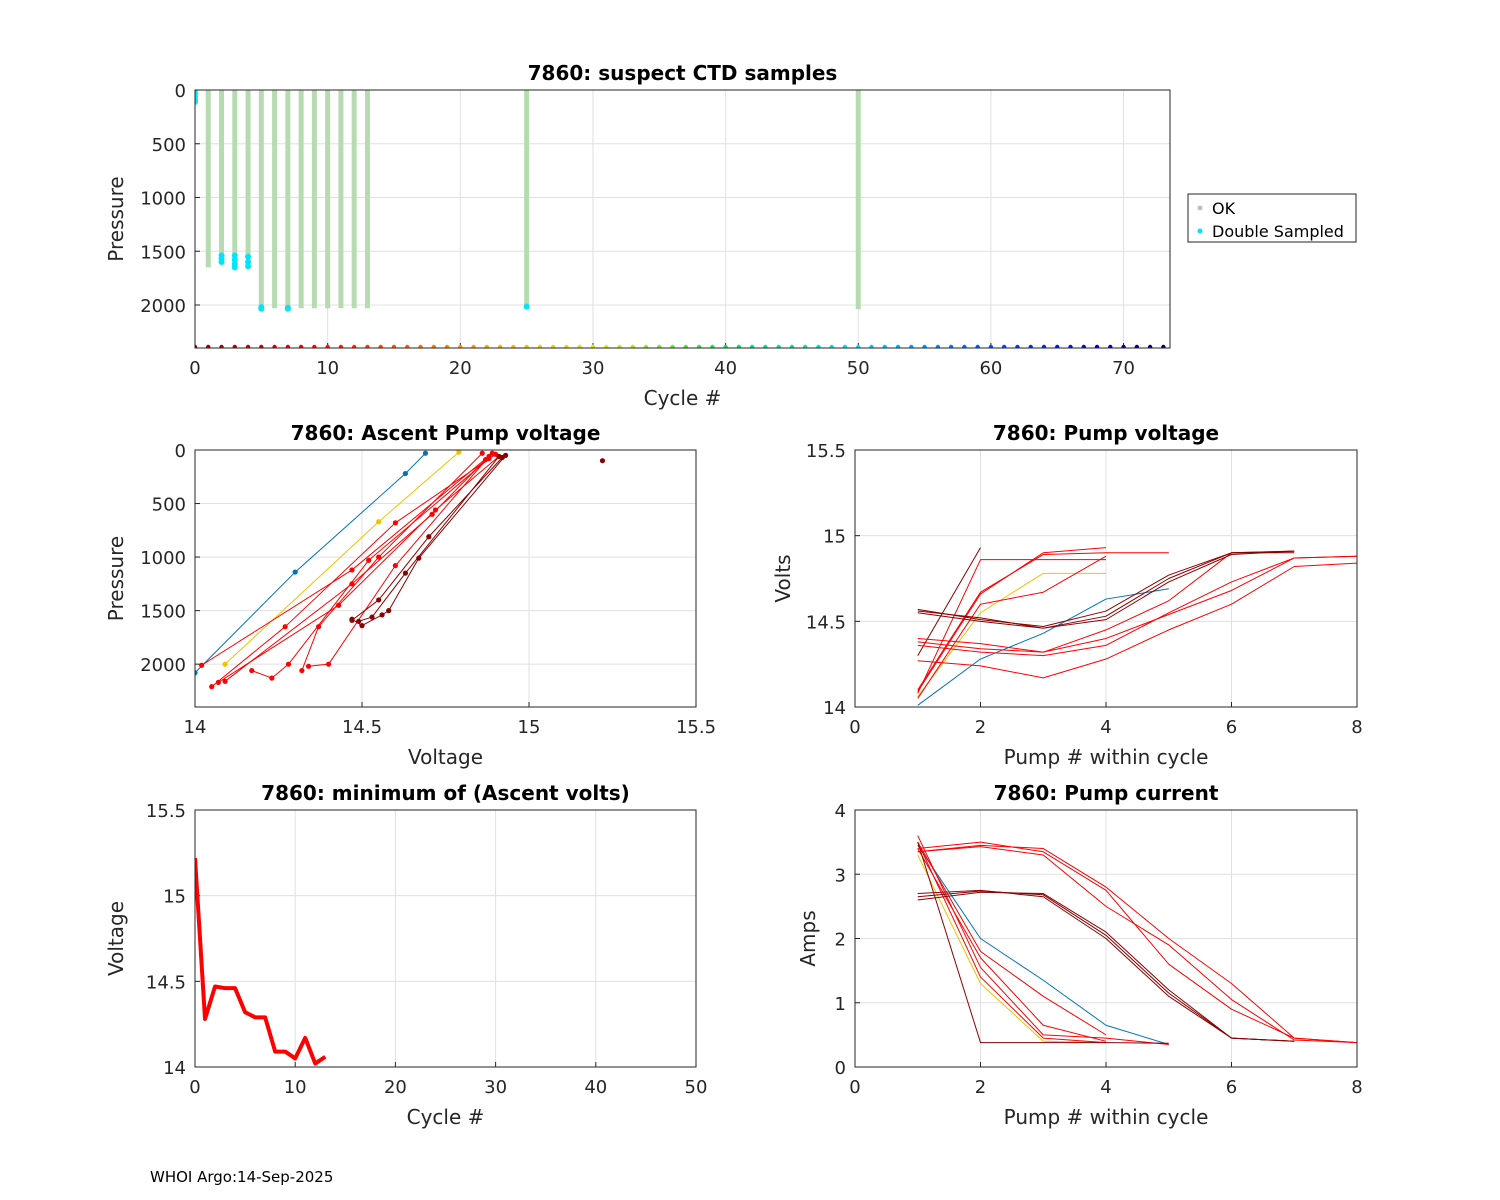 The width and height of the screenshot is (1500, 1200). I want to click on y-axis-label: Pressure, so click(116, 578).